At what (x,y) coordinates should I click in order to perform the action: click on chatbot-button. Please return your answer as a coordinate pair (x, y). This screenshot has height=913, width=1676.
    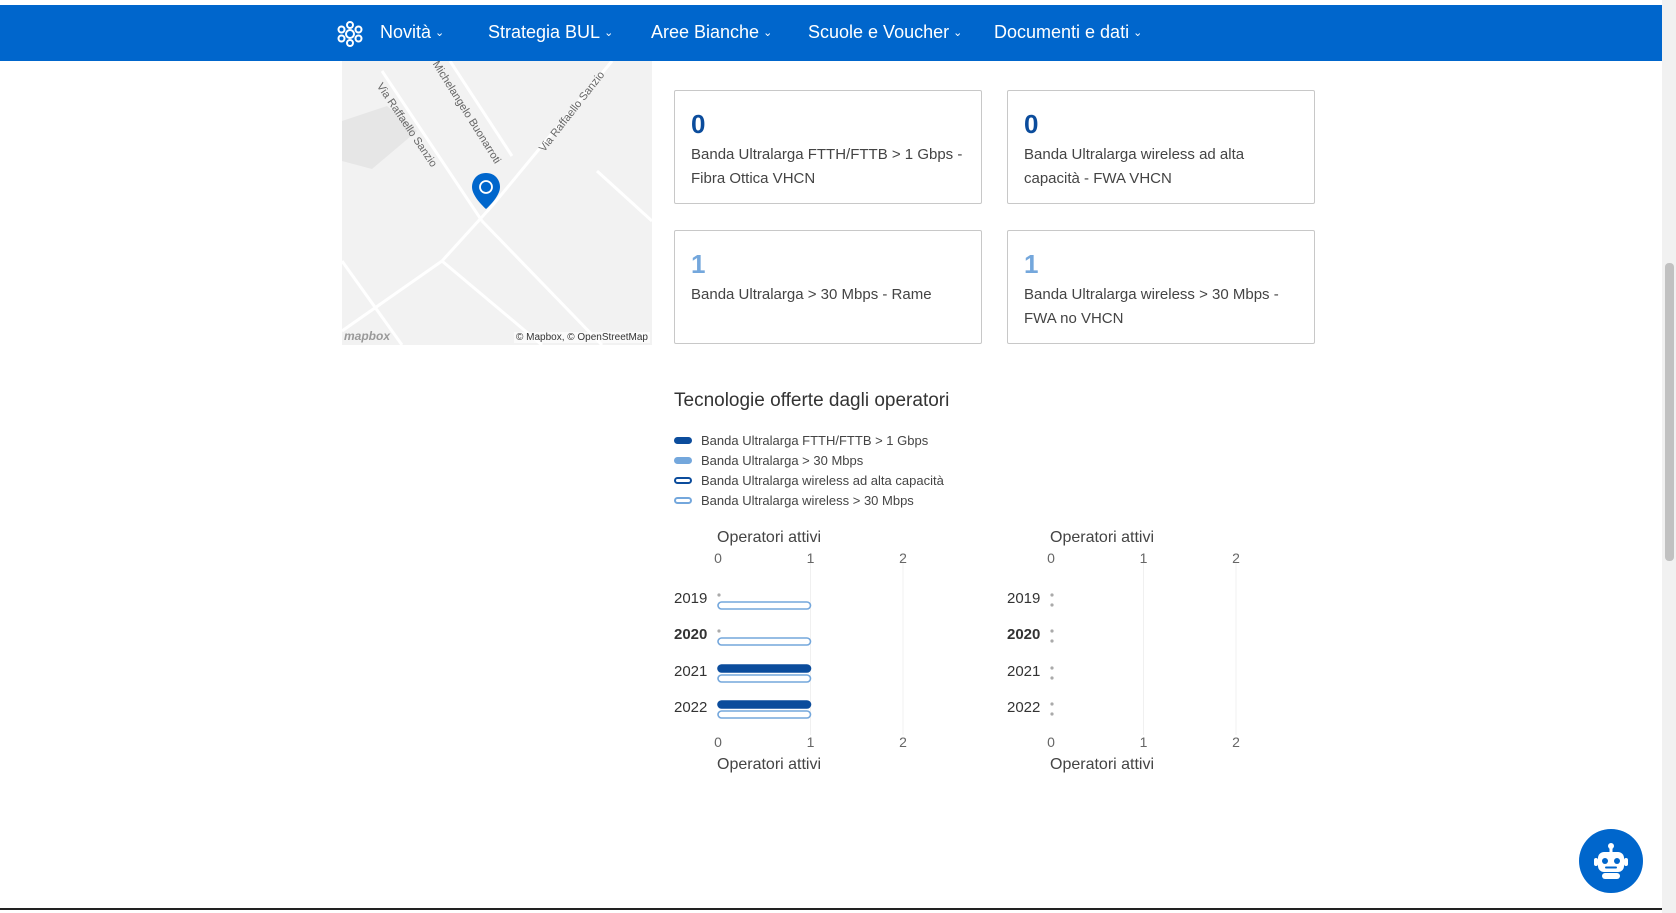
    Looking at the image, I should click on (1611, 861).